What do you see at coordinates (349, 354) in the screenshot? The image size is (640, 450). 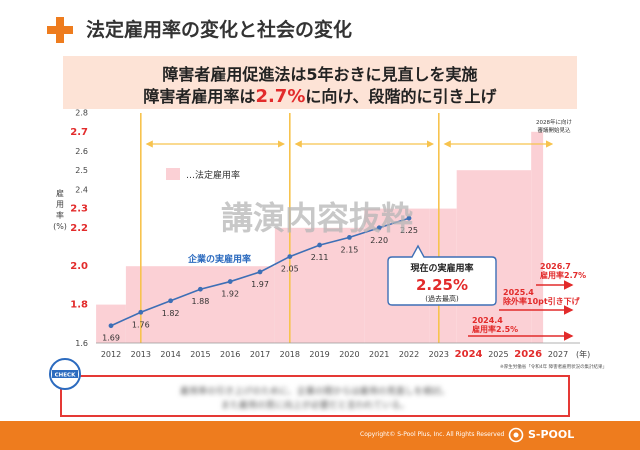 I see `x-tick-label: 2020` at bounding box center [349, 354].